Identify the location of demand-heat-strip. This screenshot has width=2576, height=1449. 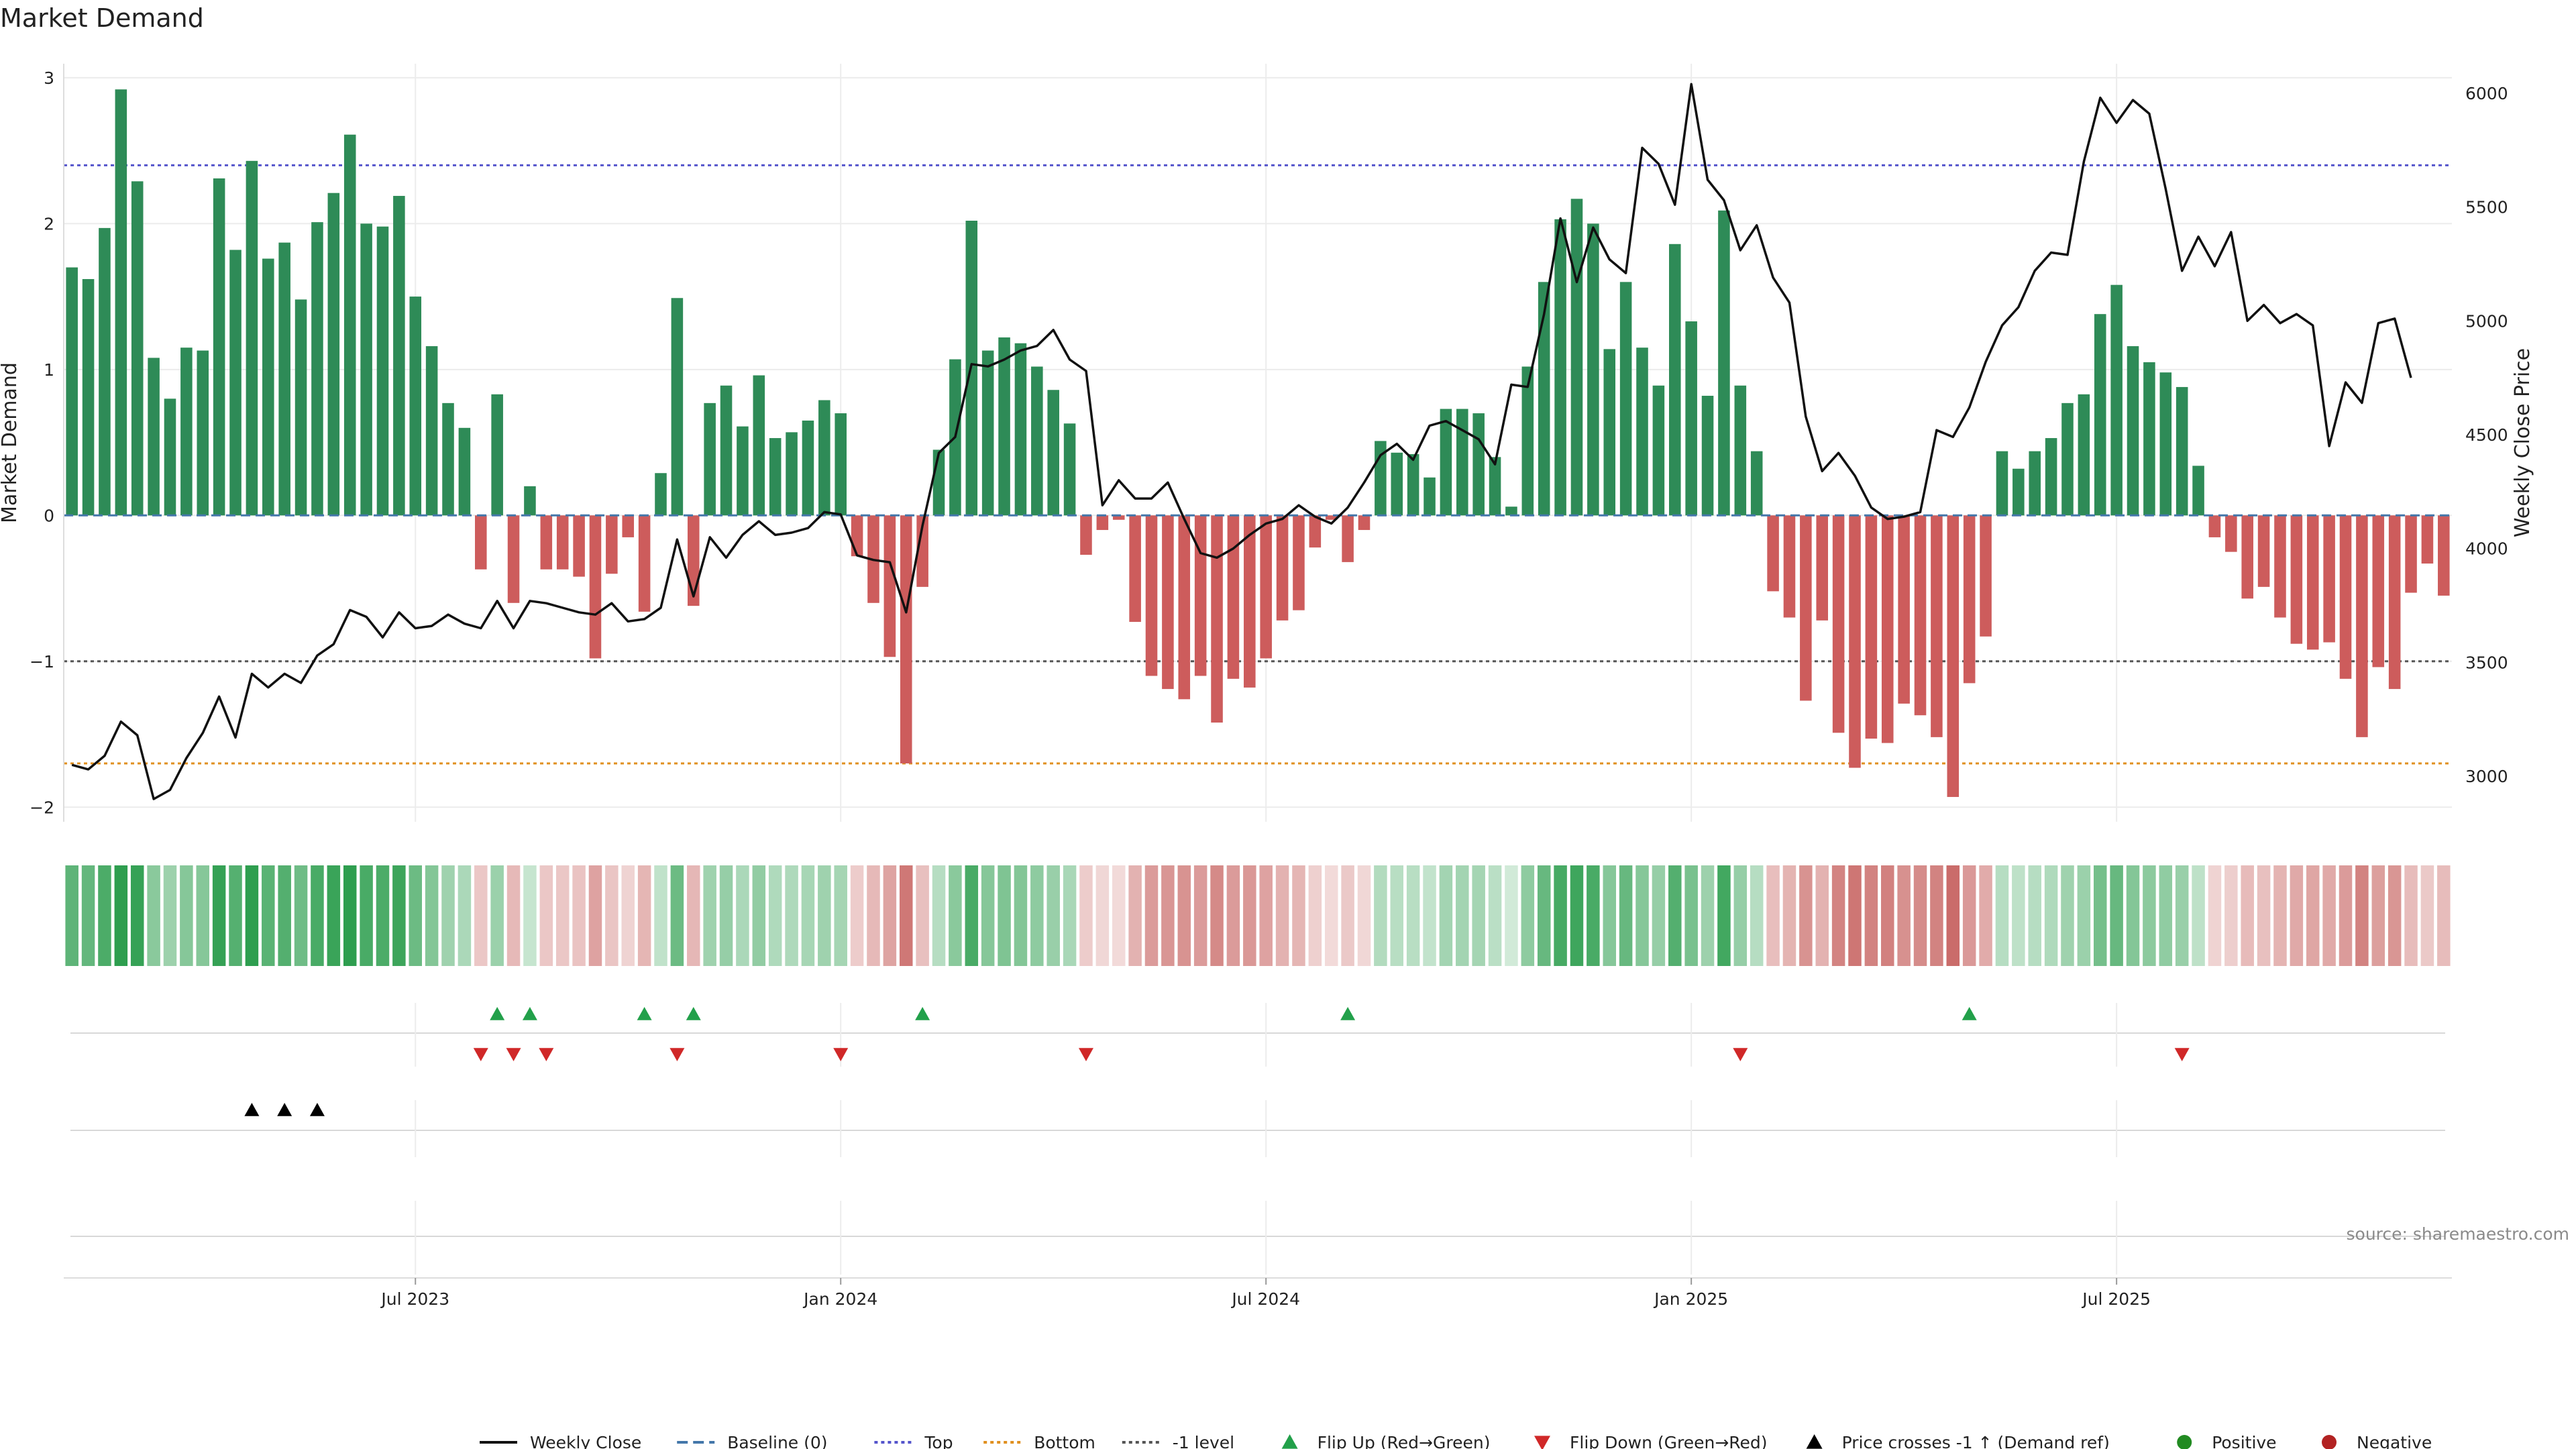
(1258, 915).